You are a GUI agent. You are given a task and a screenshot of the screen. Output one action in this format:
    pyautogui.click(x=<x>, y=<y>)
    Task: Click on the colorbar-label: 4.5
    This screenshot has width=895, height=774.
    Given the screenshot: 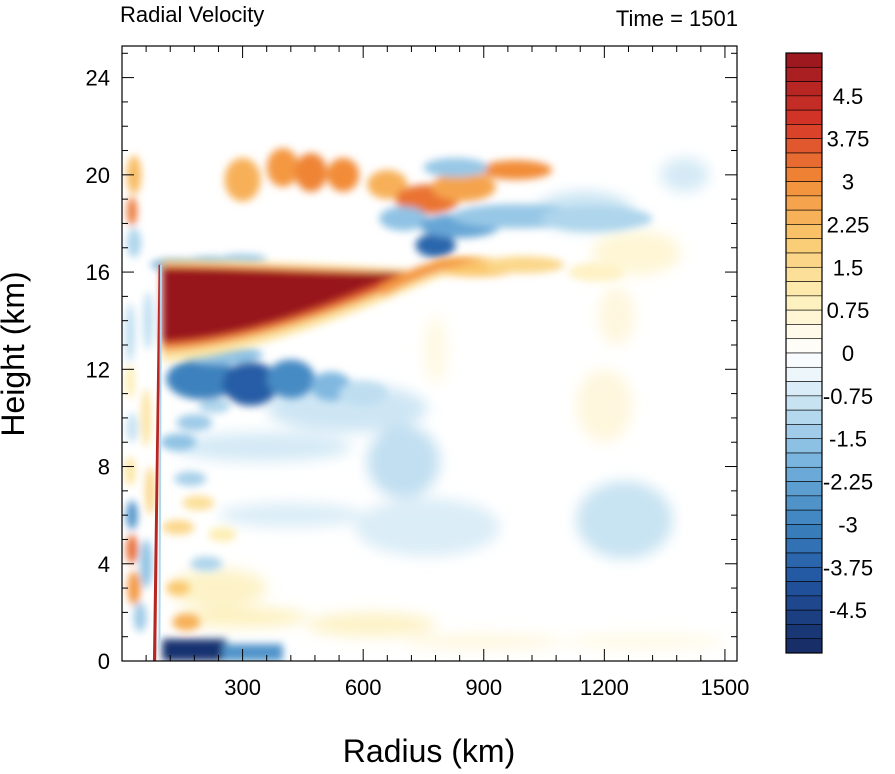 What is the action you would take?
    pyautogui.click(x=848, y=96)
    